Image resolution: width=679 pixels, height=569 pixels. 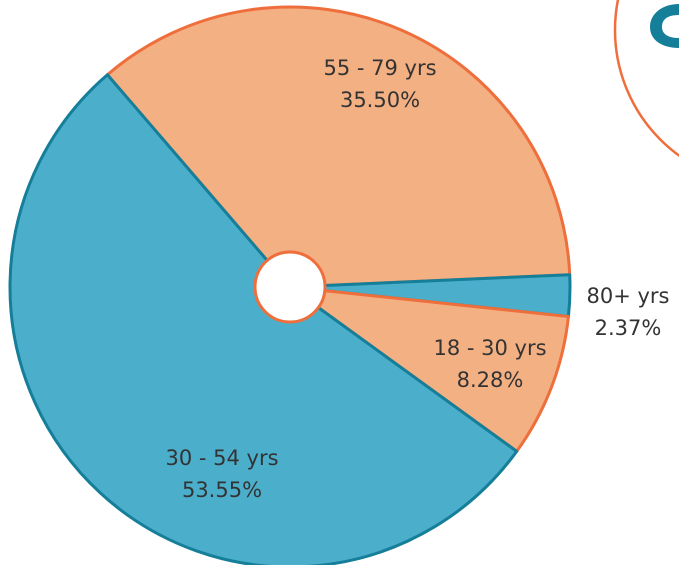 What do you see at coordinates (221, 458) in the screenshot?
I see `slice-category-label: 30 - 54 yrs` at bounding box center [221, 458].